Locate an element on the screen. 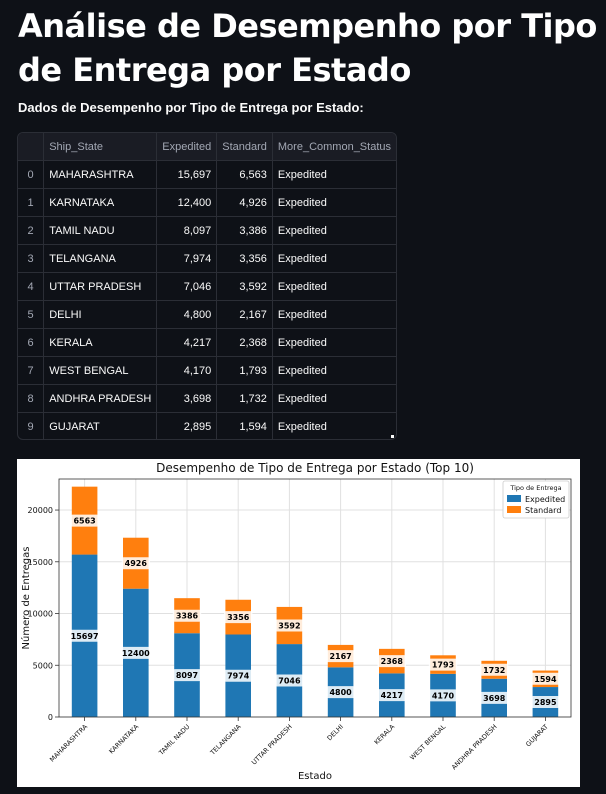 The image size is (606, 794). data-label-standard: 1793 is located at coordinates (443, 665).